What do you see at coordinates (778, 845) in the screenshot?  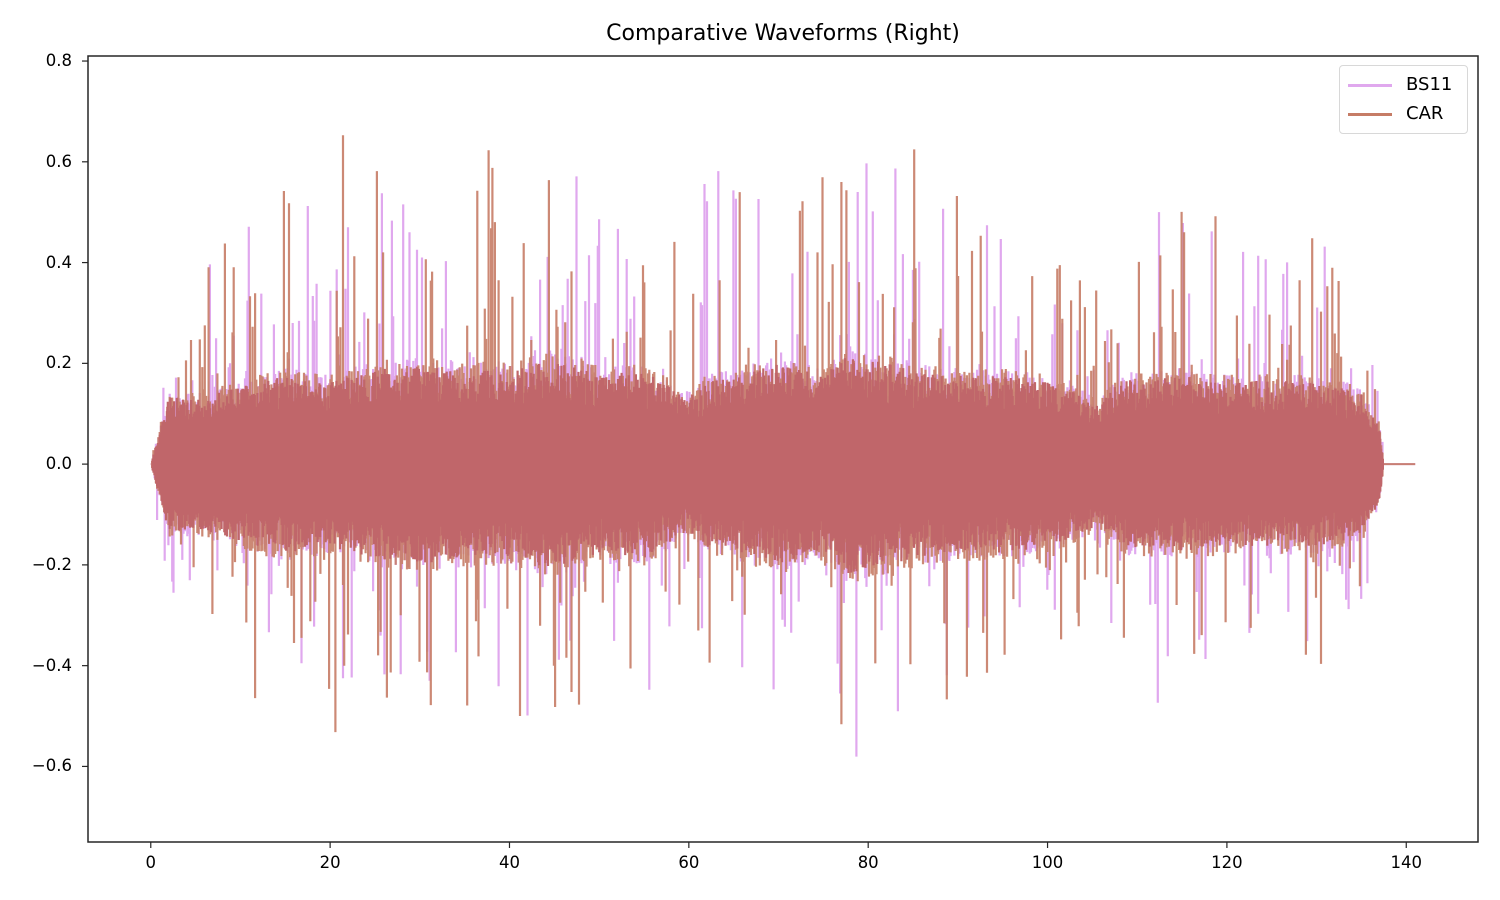 I see `x-axis-ticks` at bounding box center [778, 845].